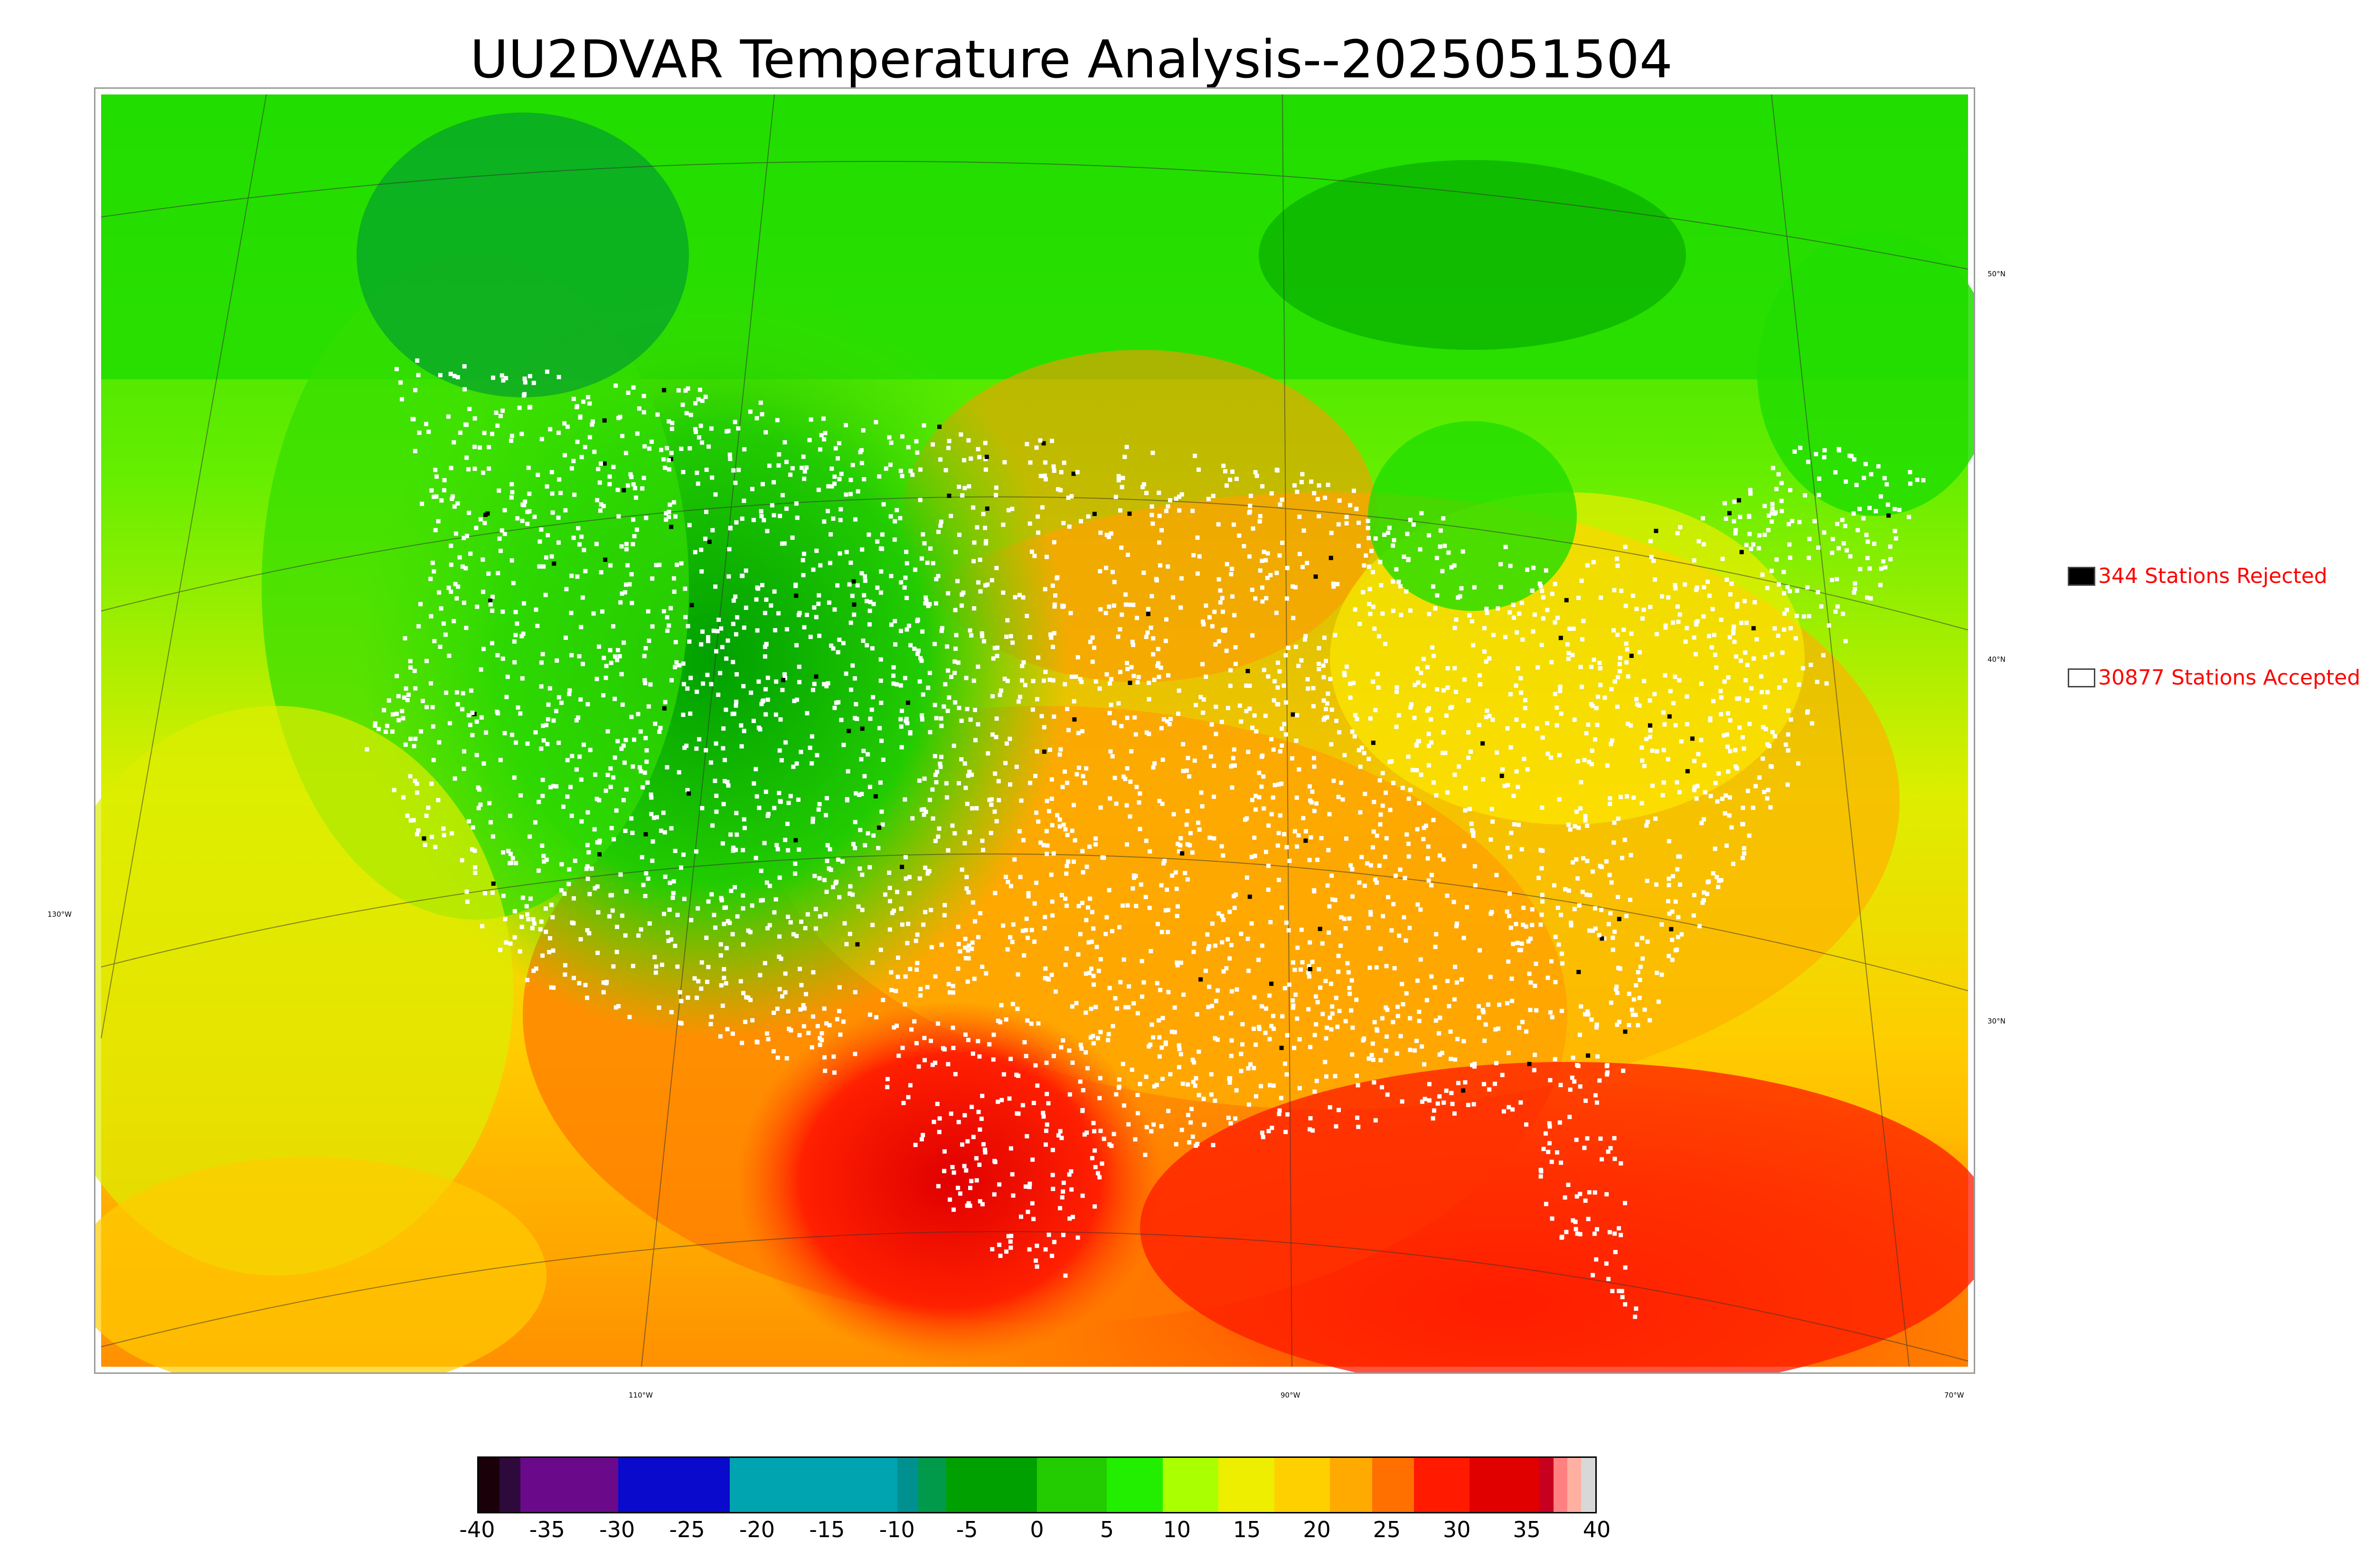 This screenshot has height=1568, width=2374. What do you see at coordinates (827, 1530) in the screenshot?
I see `colorbar-tick-label: -15` at bounding box center [827, 1530].